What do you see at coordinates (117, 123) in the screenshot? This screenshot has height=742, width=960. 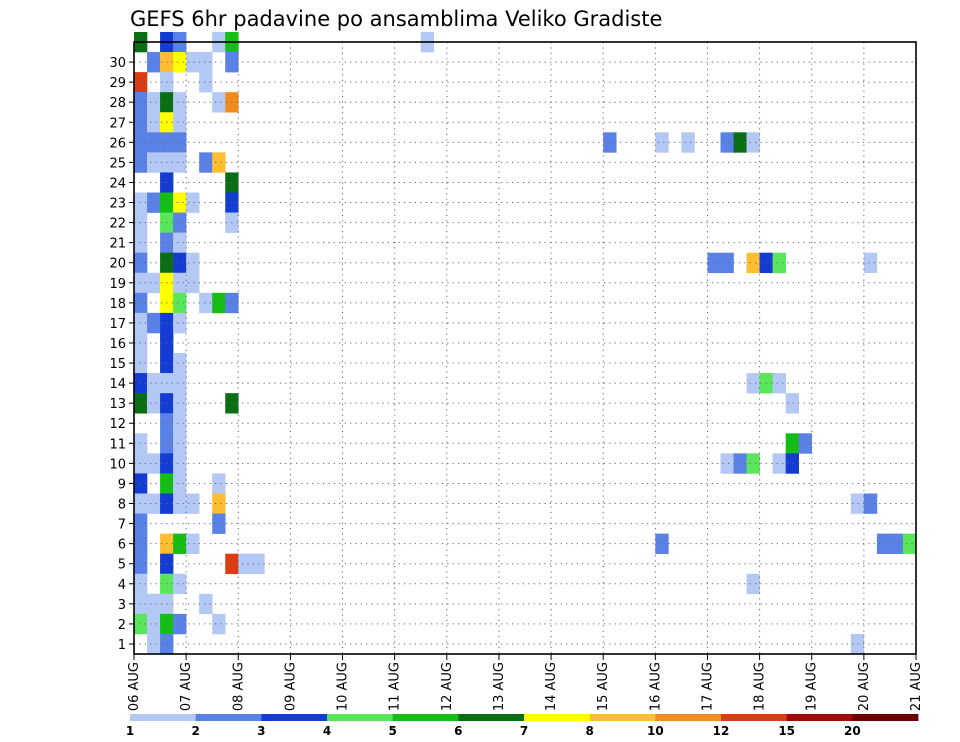 I see `y-tick-label: 27` at bounding box center [117, 123].